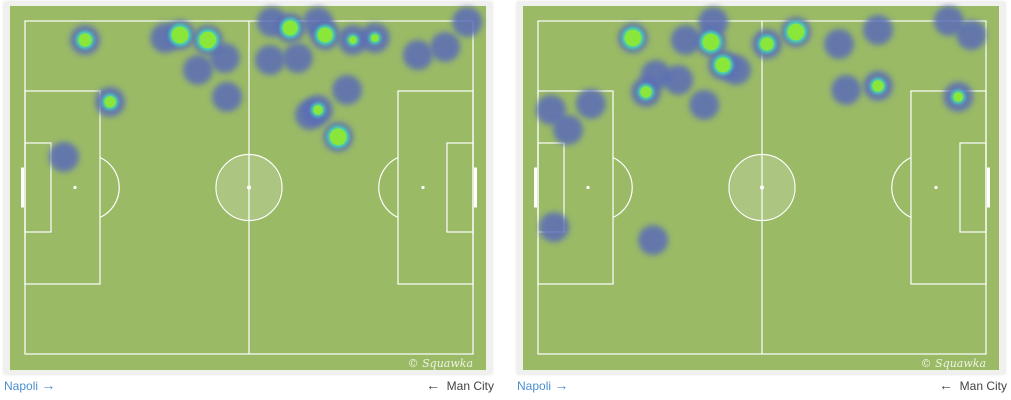 The height and width of the screenshot is (400, 1011). What do you see at coordinates (249, 386) in the screenshot?
I see `direction-legend-1: Napoli → ← Man City` at bounding box center [249, 386].